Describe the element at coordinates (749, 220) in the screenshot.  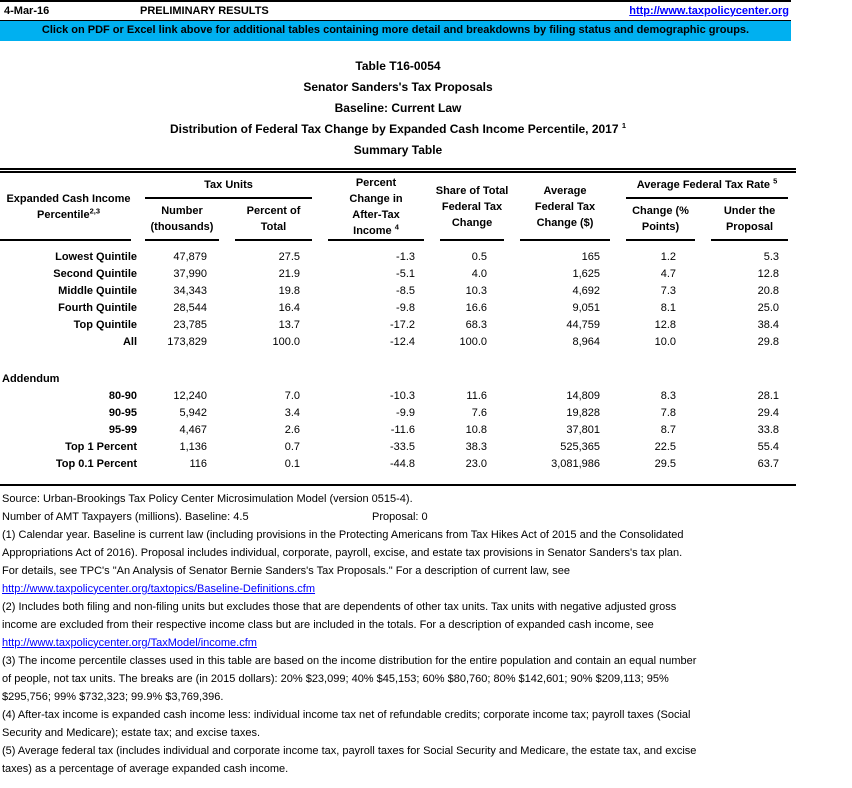
I see `header-under-the-proposal: Under the Proposal` at that location.